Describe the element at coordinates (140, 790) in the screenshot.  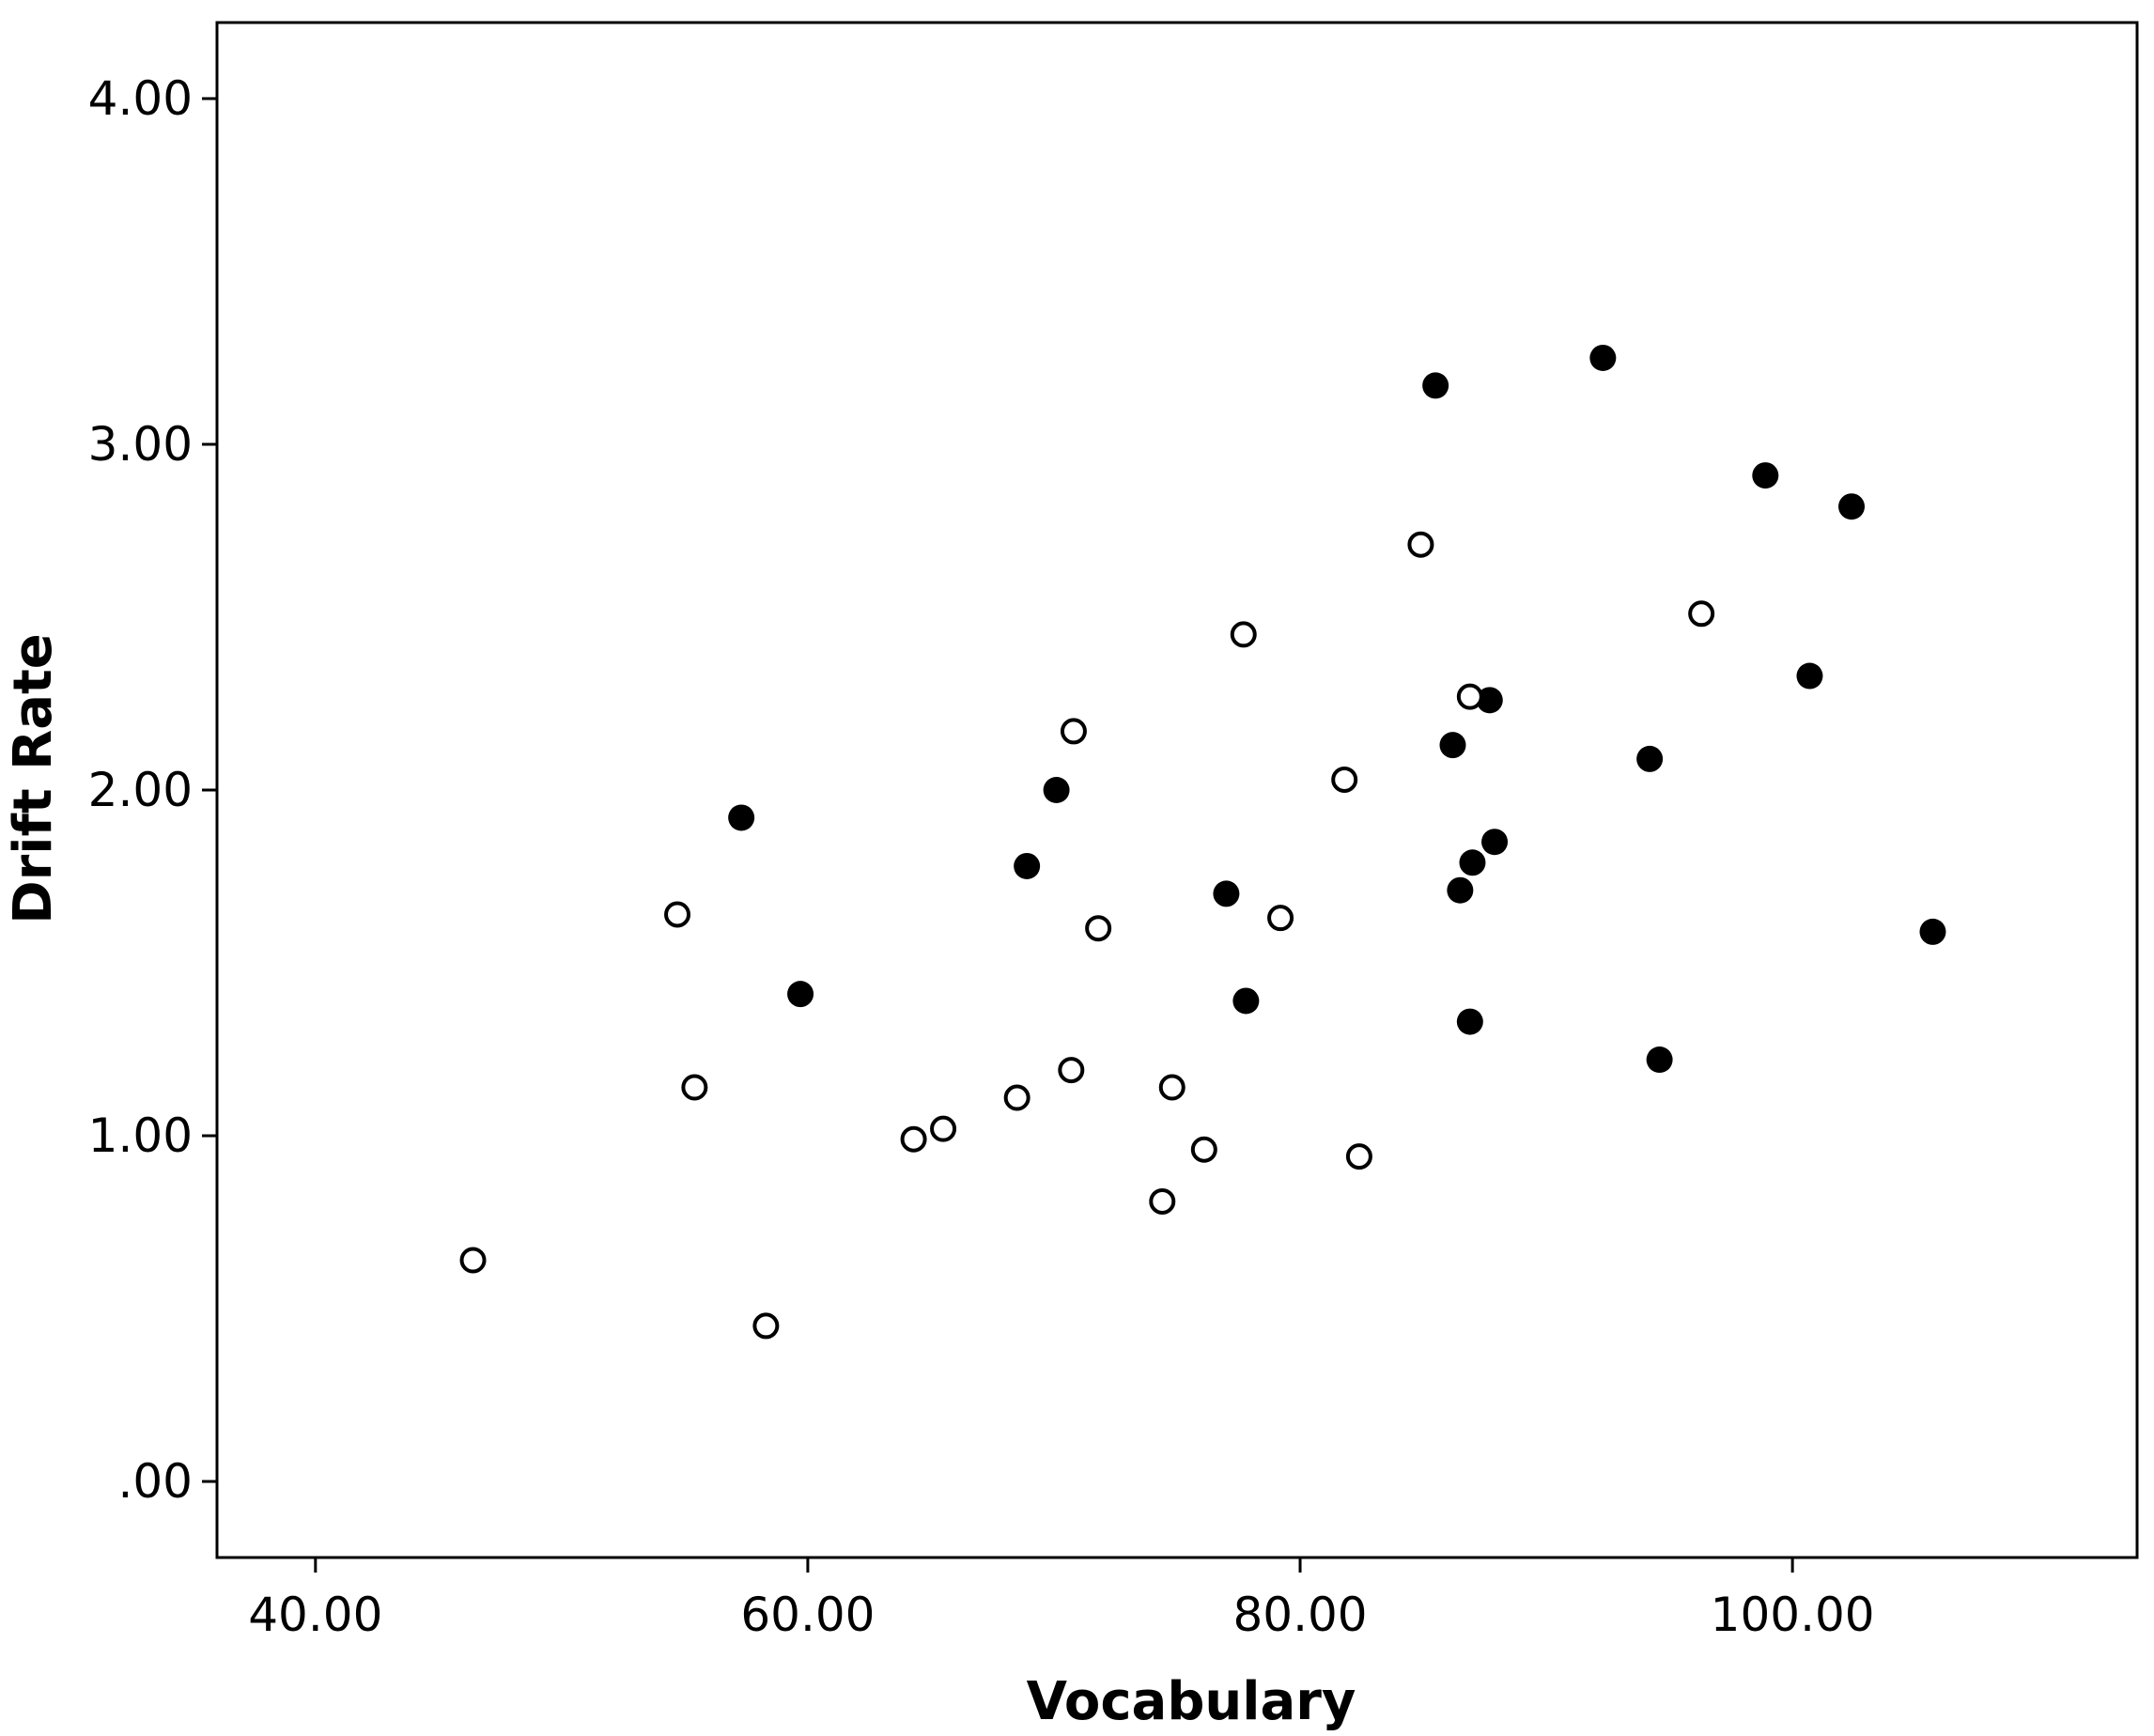
I see `y-tick-label: 2.00` at that location.